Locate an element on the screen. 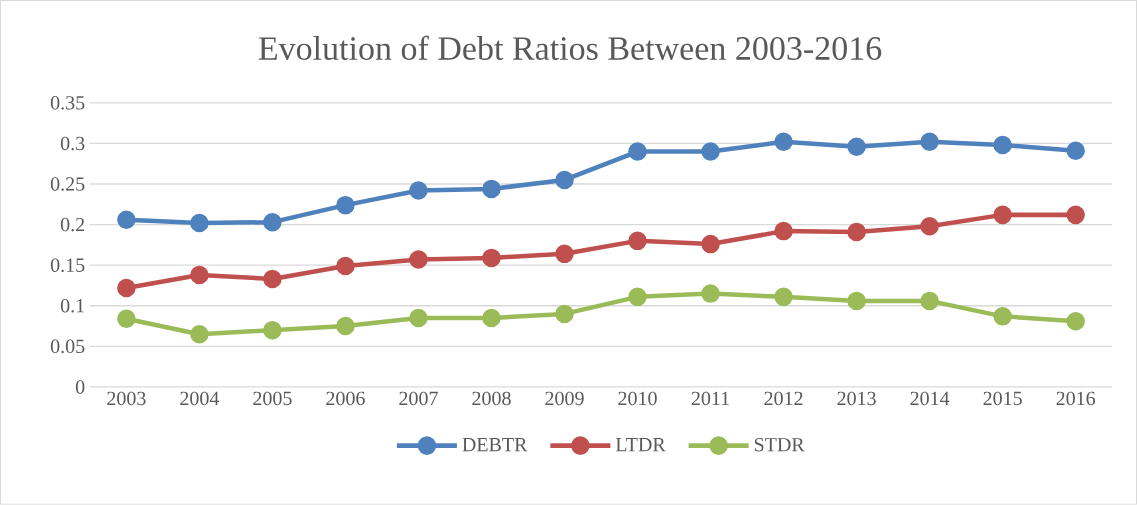 The height and width of the screenshot is (505, 1137). y-tick-label: 0.35 is located at coordinates (67, 103).